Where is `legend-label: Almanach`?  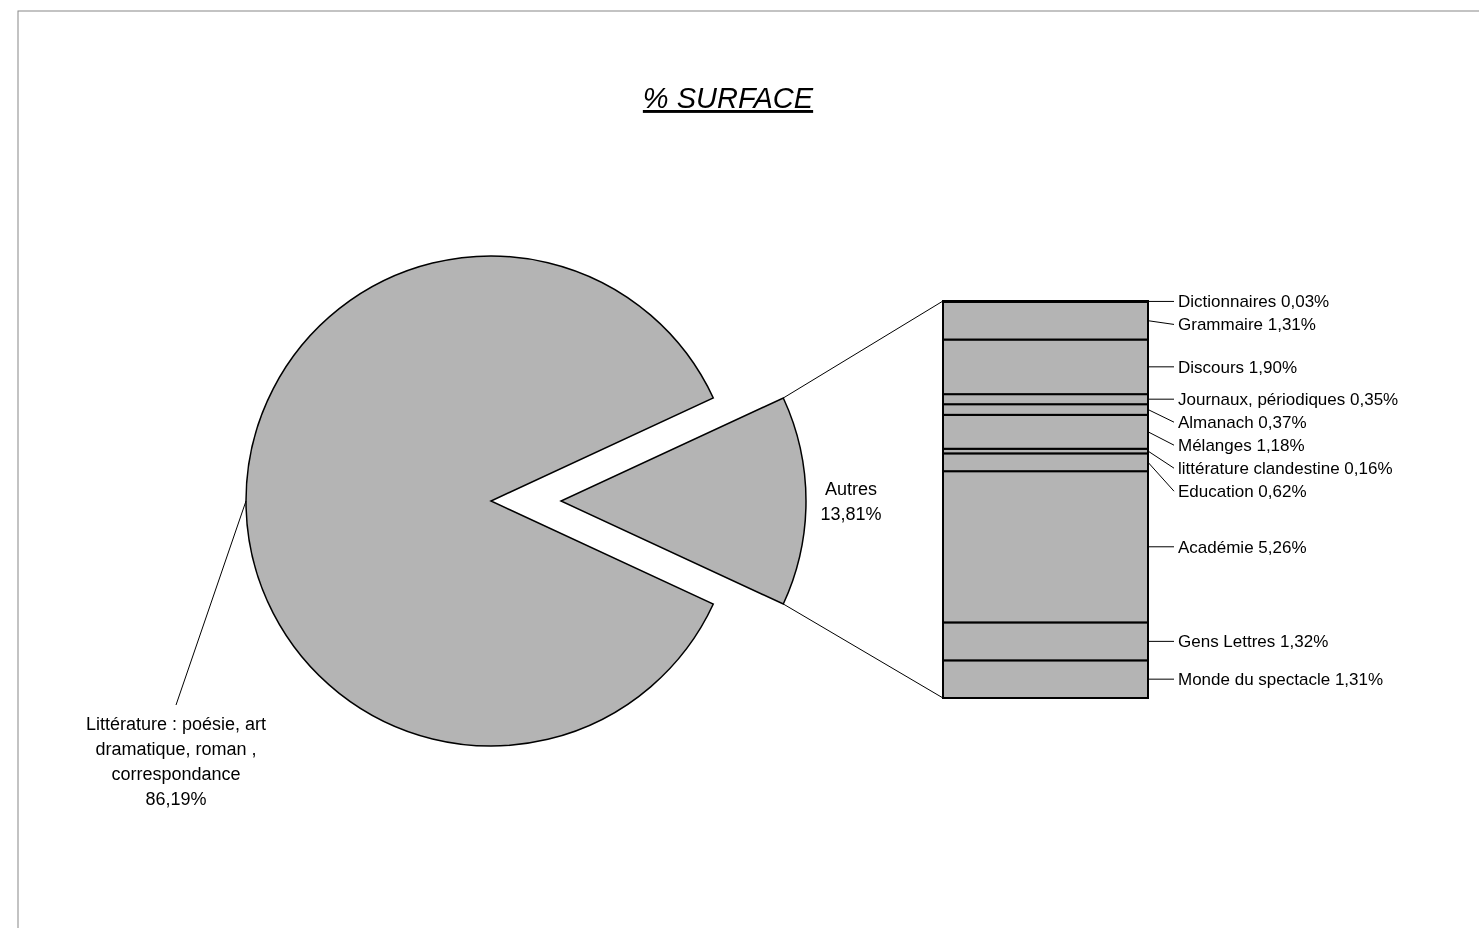 legend-label: Almanach is located at coordinates (1216, 423).